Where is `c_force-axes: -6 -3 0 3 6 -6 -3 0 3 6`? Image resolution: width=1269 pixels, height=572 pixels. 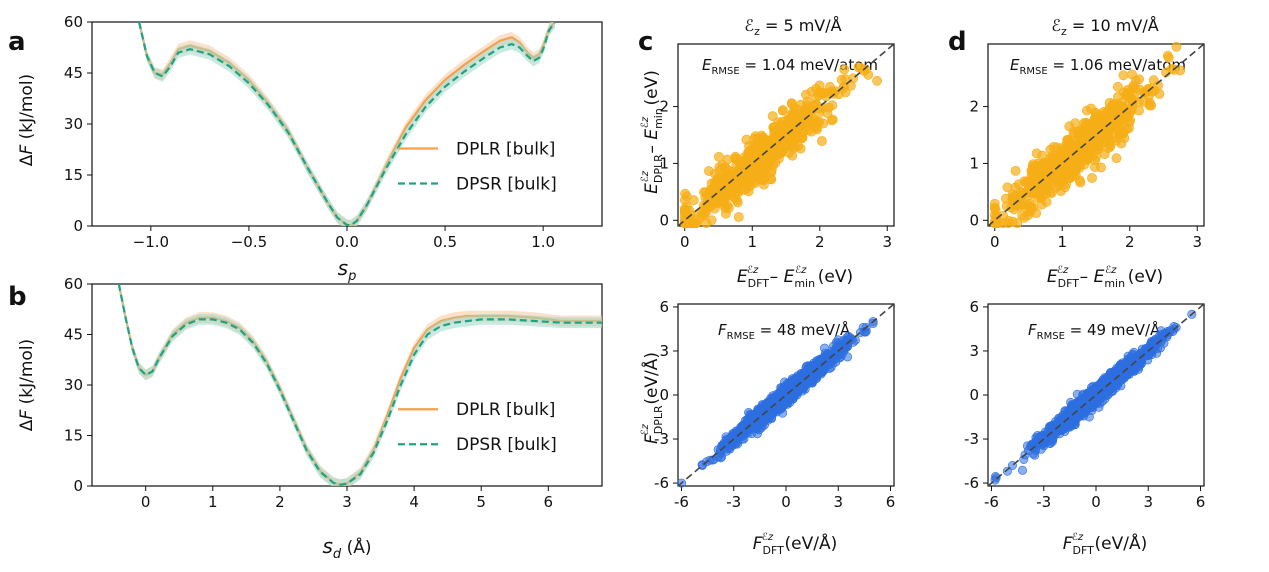
c_force-axes: -6 -3 0 3 6 -6 -3 0 3 6 is located at coordinates (774, 404).